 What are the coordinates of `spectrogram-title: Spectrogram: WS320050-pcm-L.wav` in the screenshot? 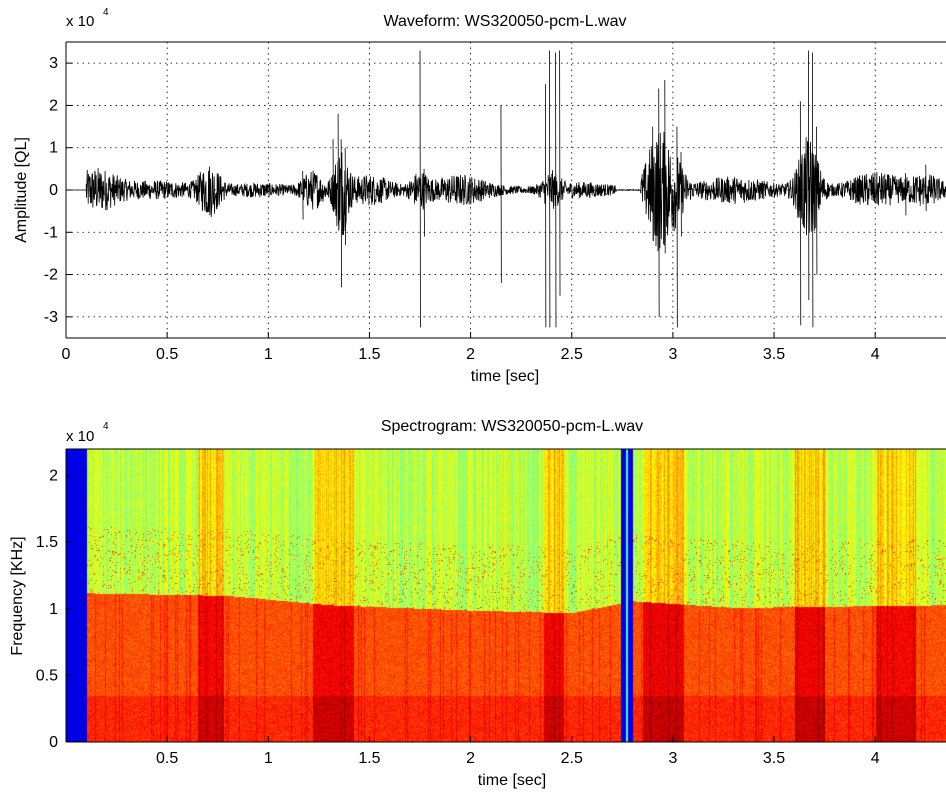 It's located at (512, 426).